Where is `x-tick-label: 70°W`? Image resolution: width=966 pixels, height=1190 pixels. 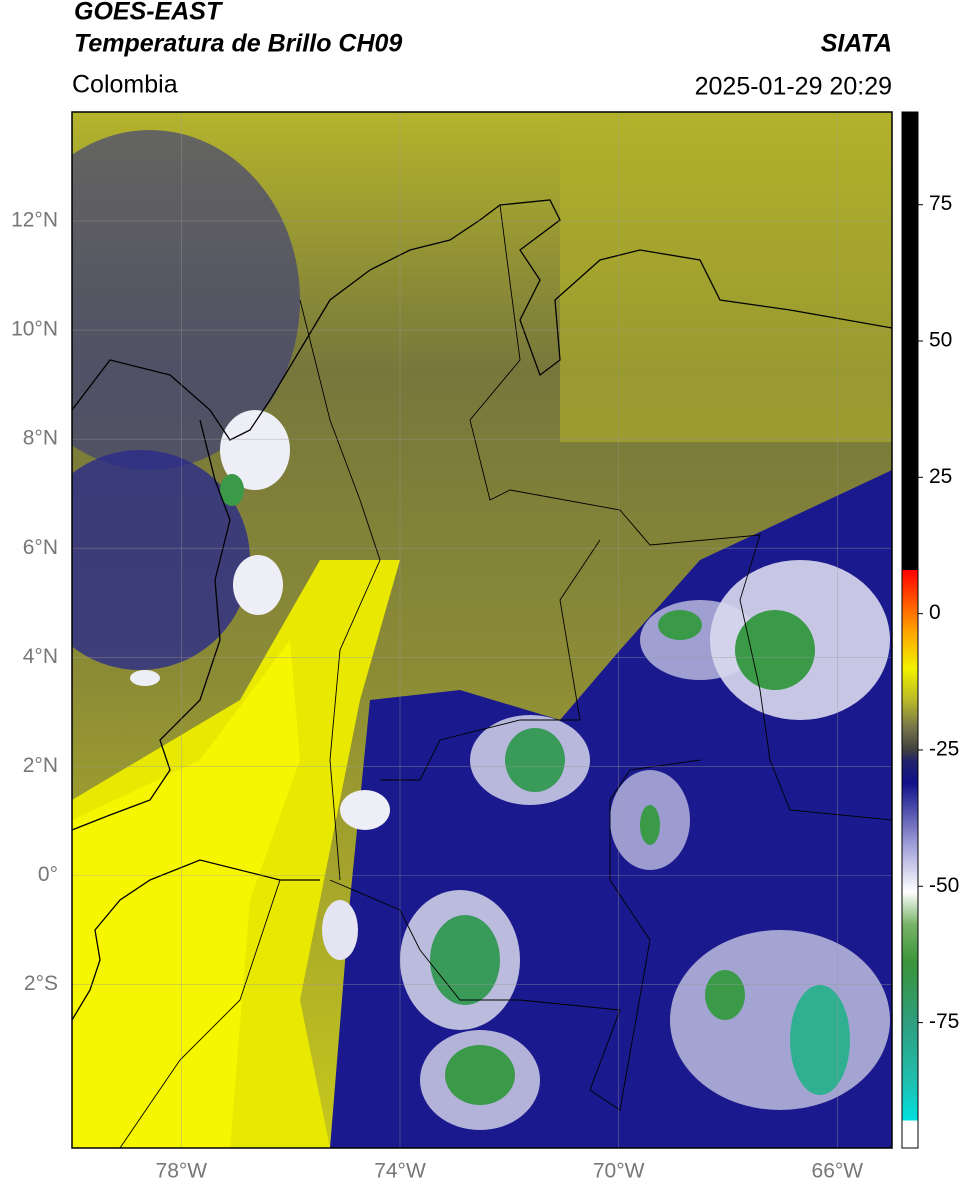 x-tick-label: 70°W is located at coordinates (619, 1171).